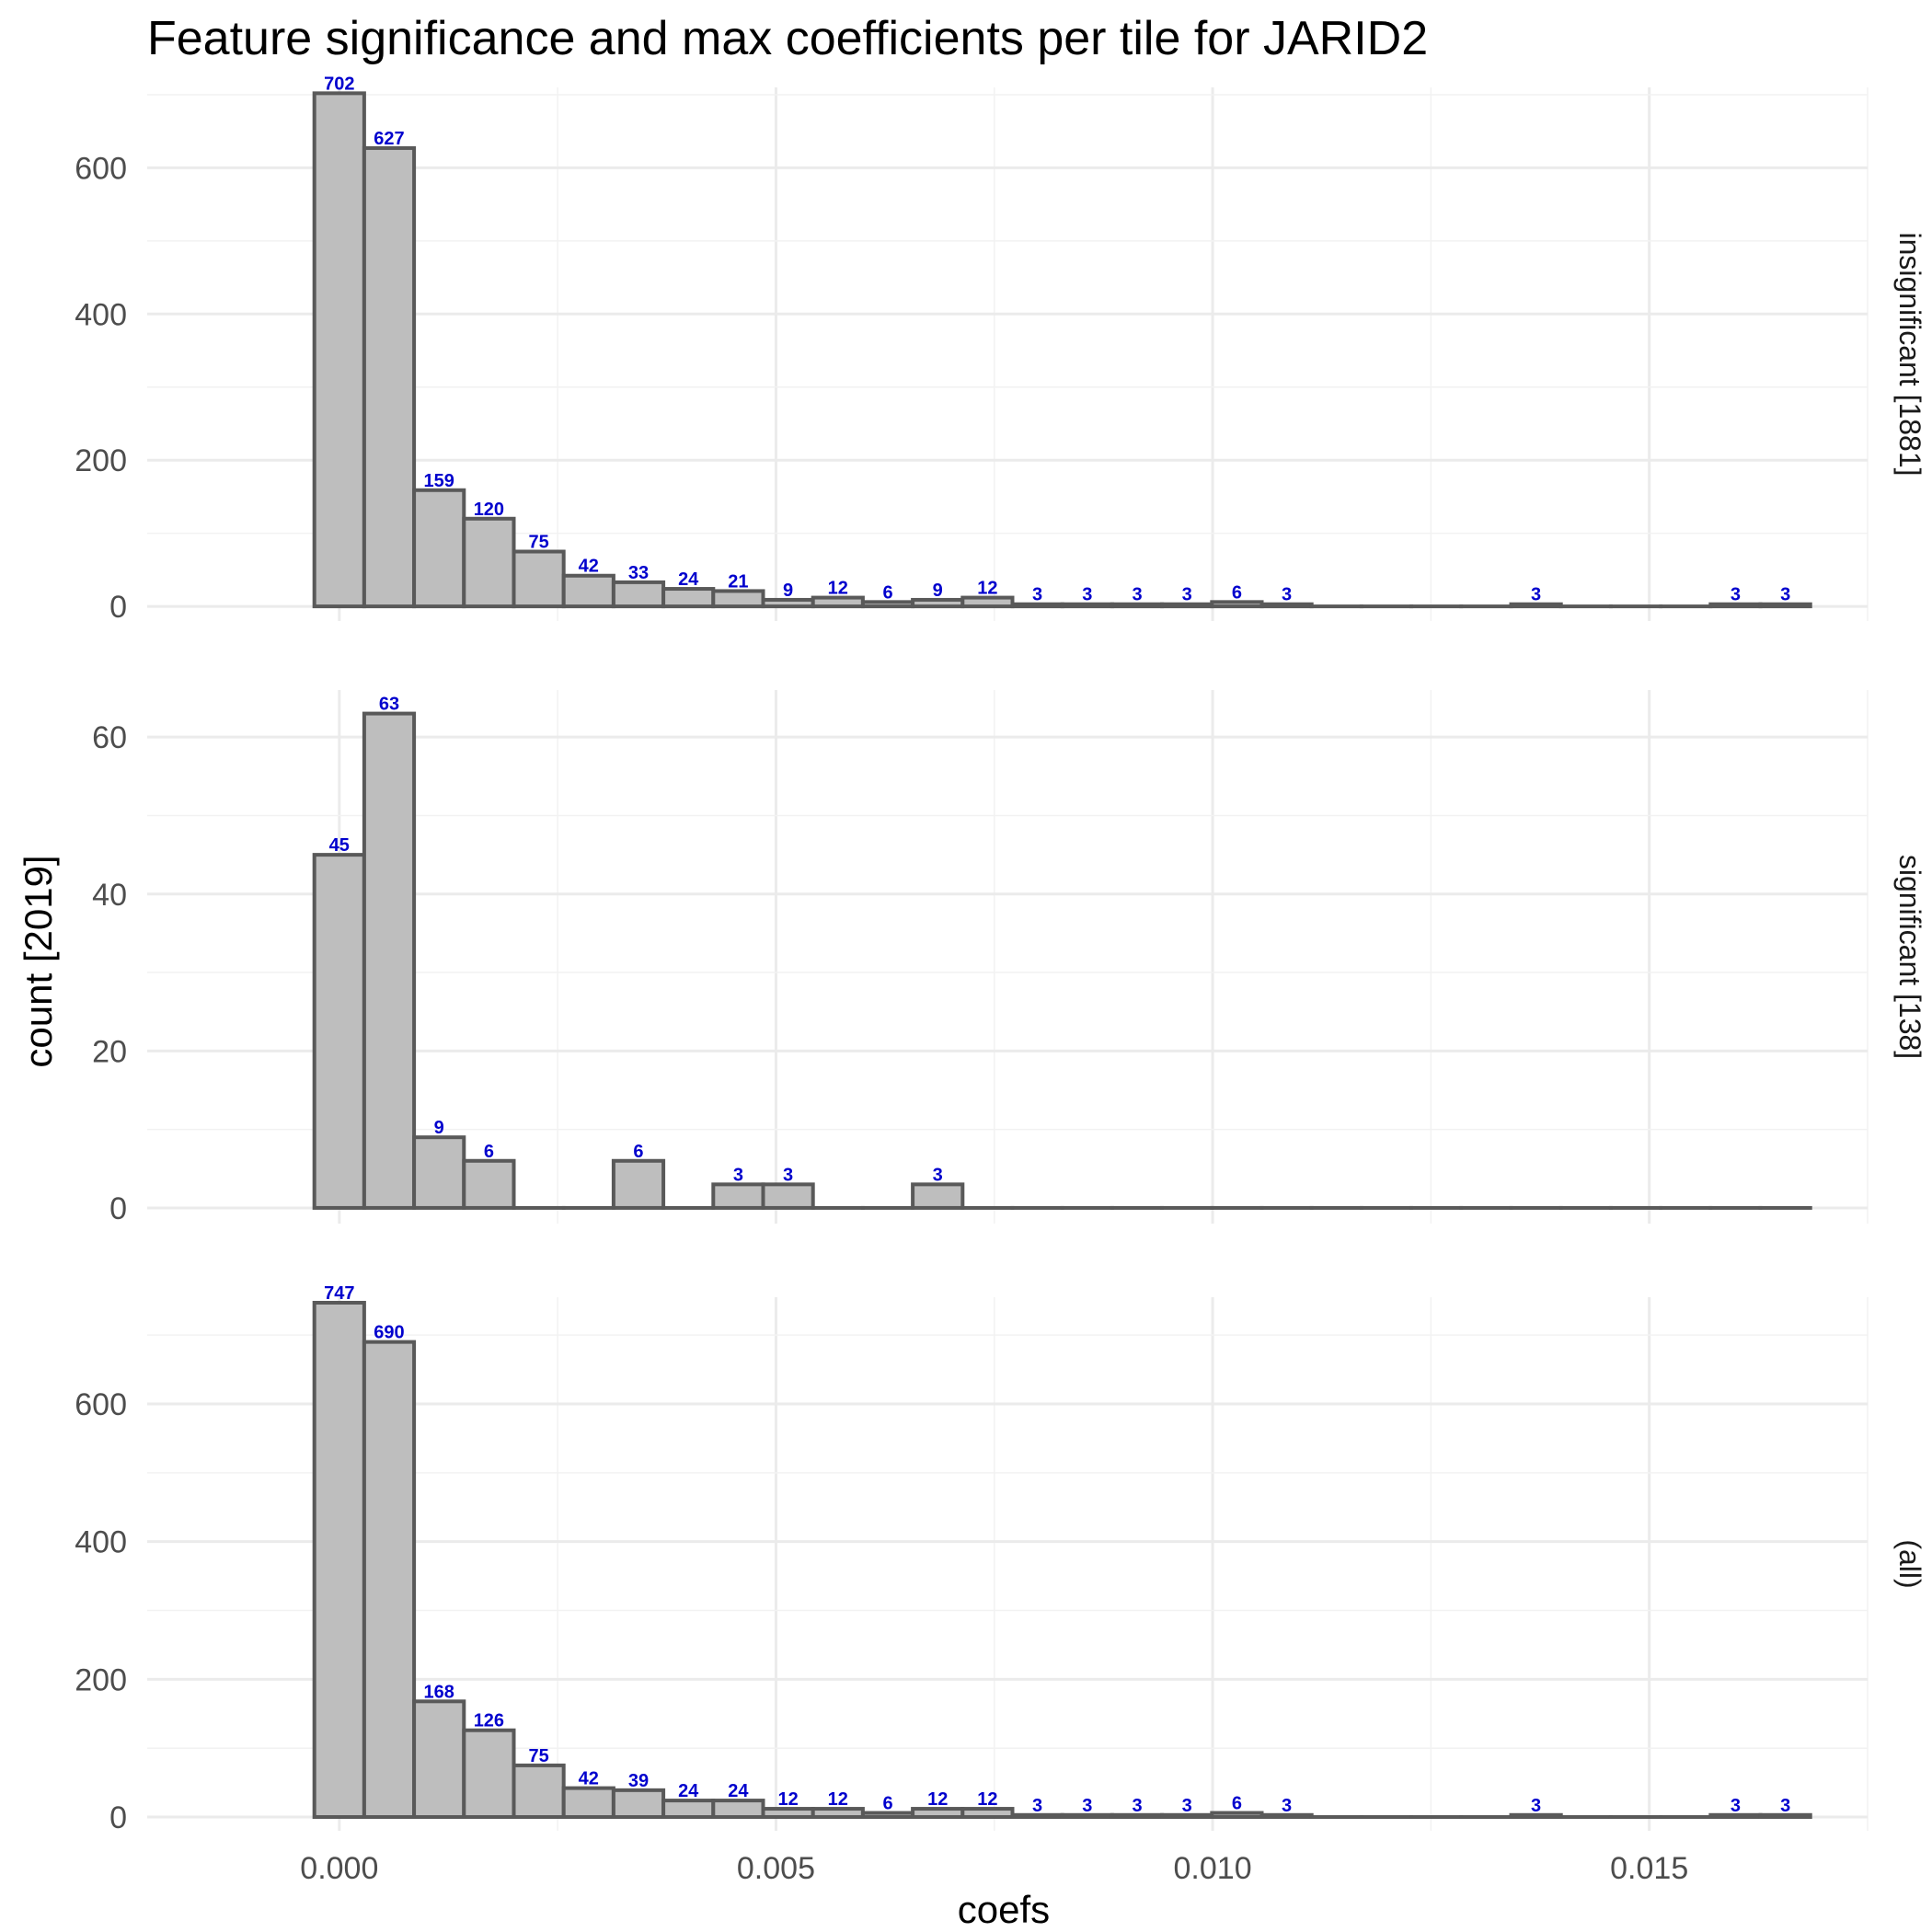 This screenshot has width=1932, height=1932. What do you see at coordinates (1909, 354) in the screenshot?
I see `facet-strip-label: insignificant [1881]` at bounding box center [1909, 354].